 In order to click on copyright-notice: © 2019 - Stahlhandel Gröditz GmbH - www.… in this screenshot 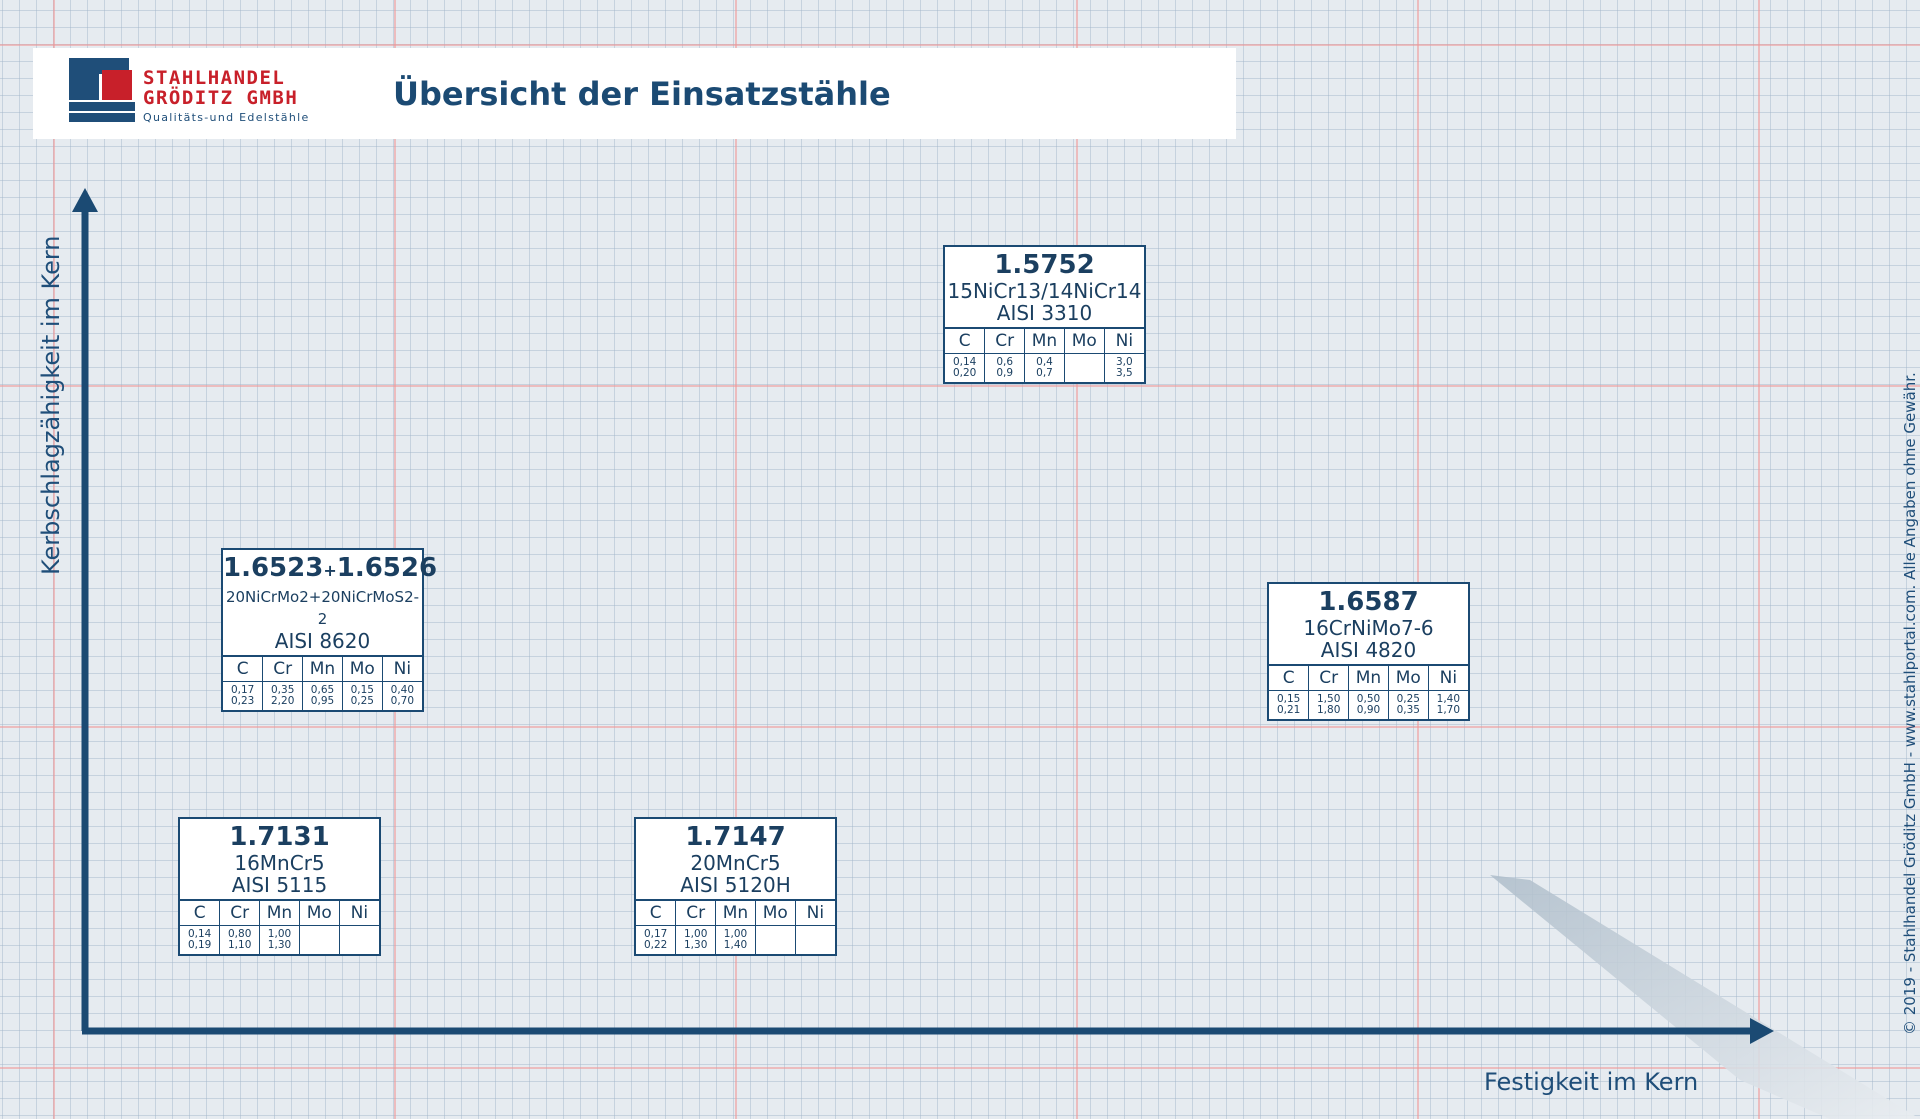, I will do `click(1910, 703)`.